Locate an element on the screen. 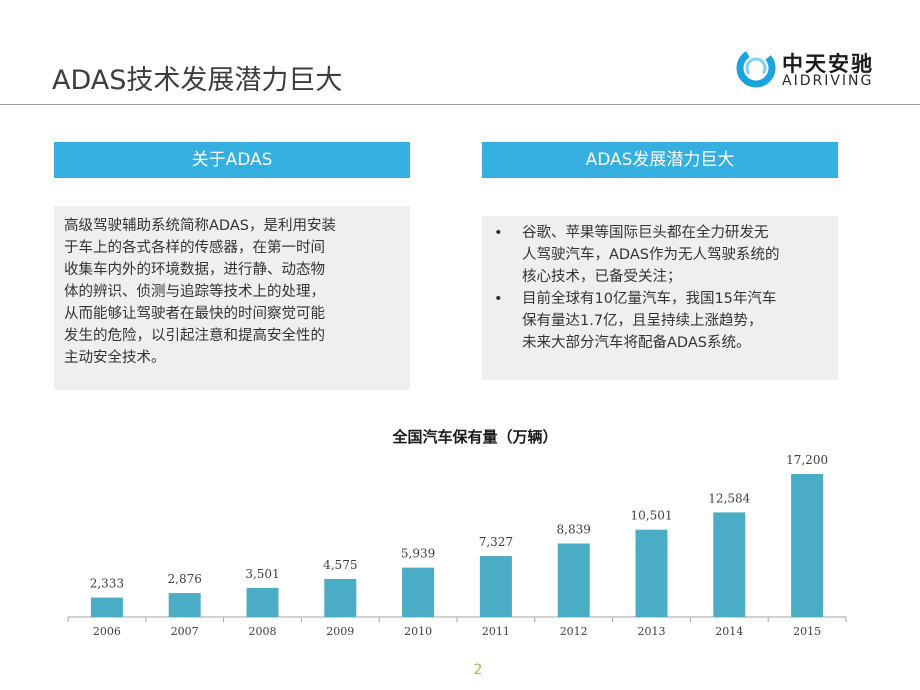 The width and height of the screenshot is (920, 690). bar-2010 is located at coordinates (418, 592).